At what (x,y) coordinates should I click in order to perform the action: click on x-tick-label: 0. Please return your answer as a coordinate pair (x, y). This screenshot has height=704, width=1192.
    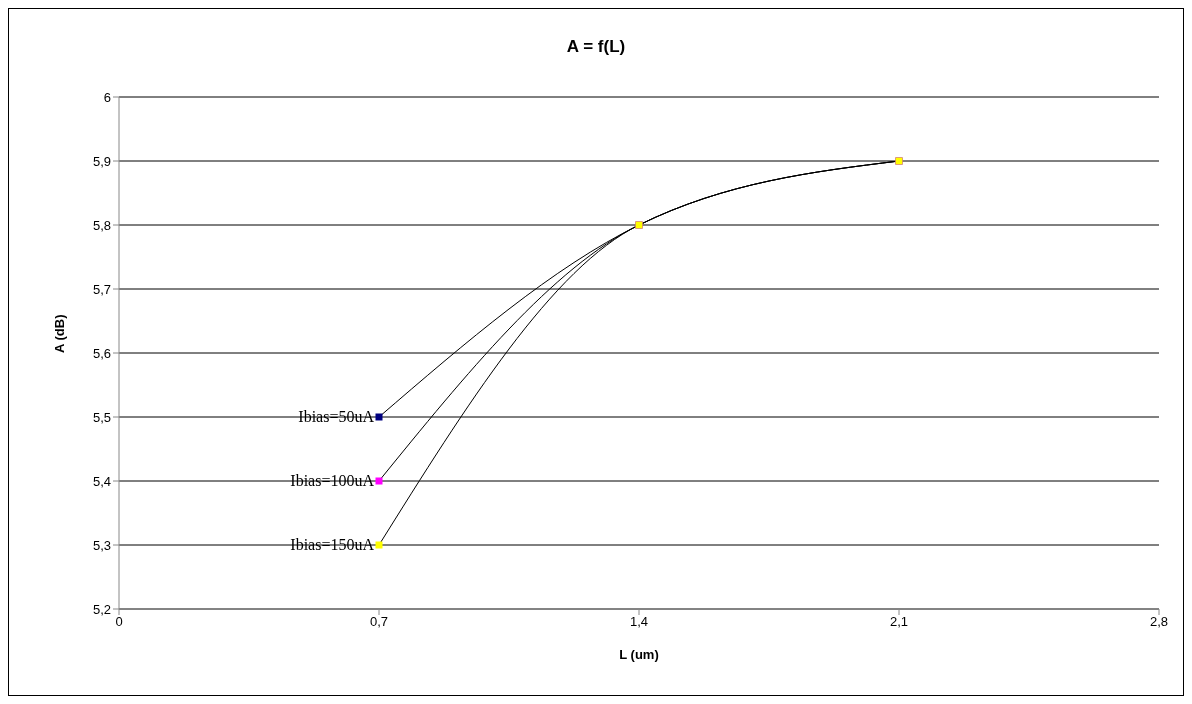
    Looking at the image, I should click on (119, 622).